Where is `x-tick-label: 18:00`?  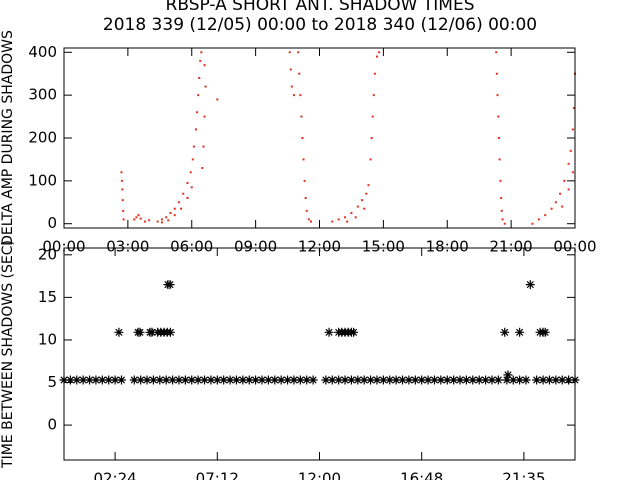 x-tick-label: 18:00 is located at coordinates (447, 247).